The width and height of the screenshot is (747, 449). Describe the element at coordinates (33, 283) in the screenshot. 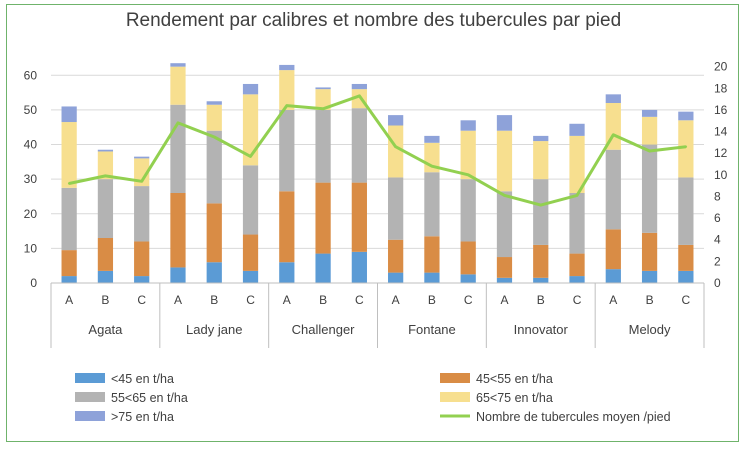

I see `y-tick-label: 0` at that location.